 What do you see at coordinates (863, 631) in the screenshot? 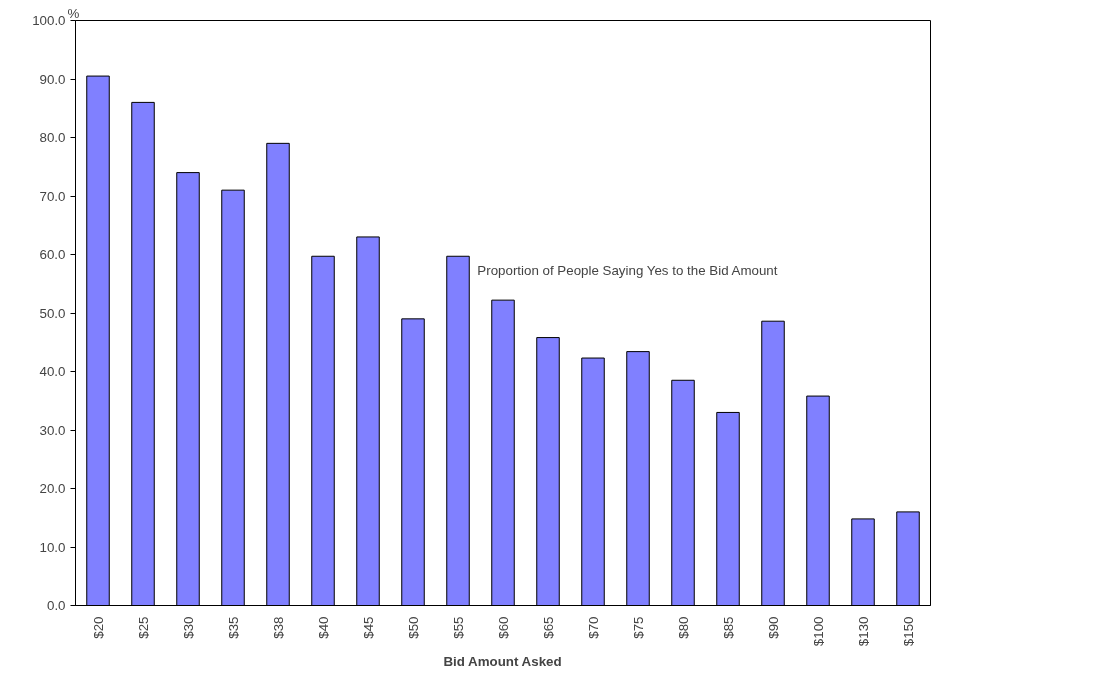
I see `x-tick-label: $130` at bounding box center [863, 631].